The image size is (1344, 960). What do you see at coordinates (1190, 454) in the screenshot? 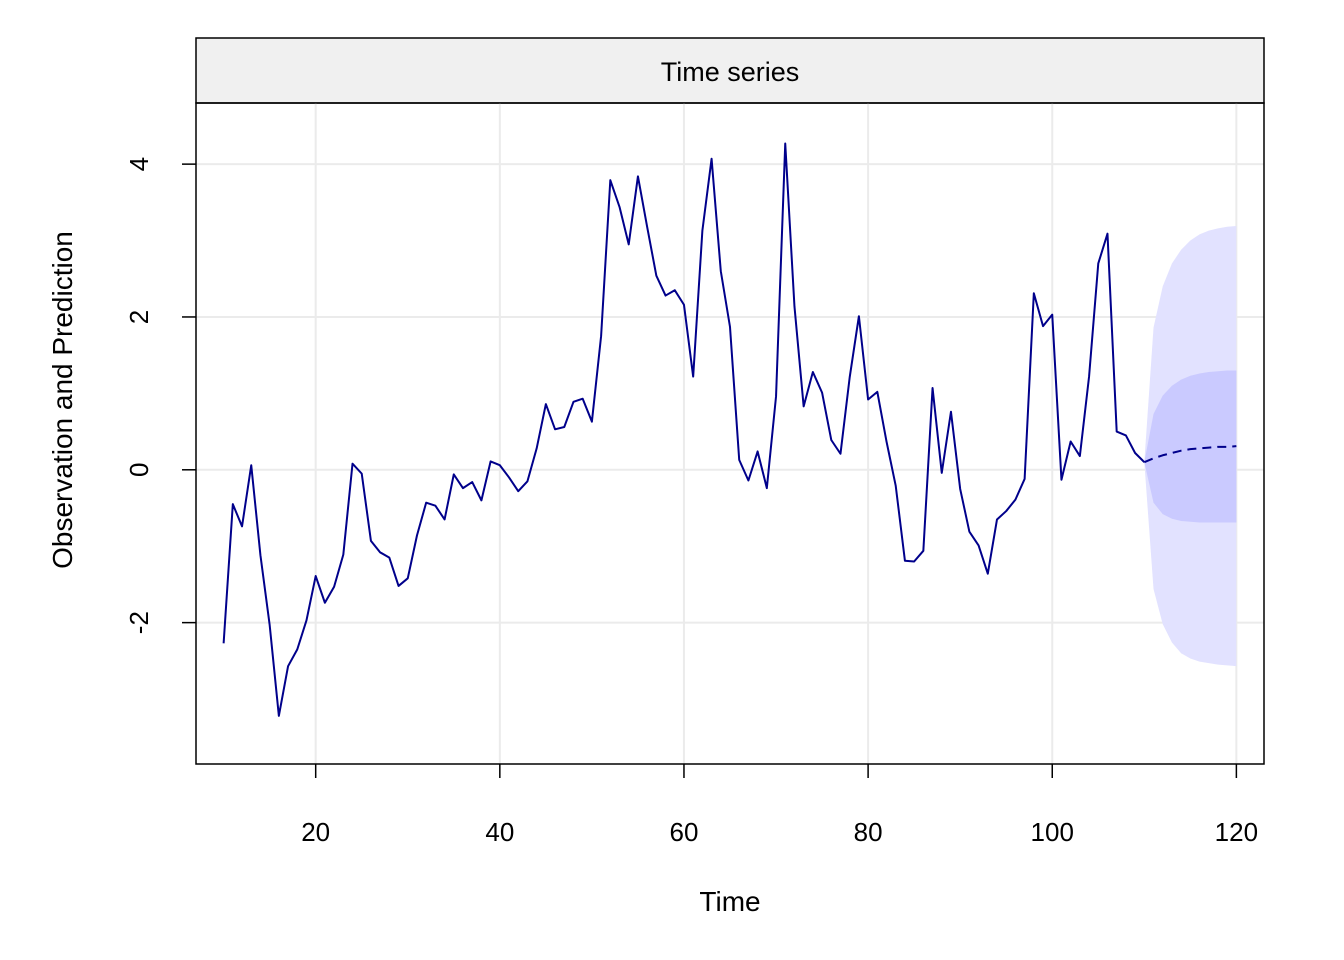
I see `forecast-line` at bounding box center [1190, 454].